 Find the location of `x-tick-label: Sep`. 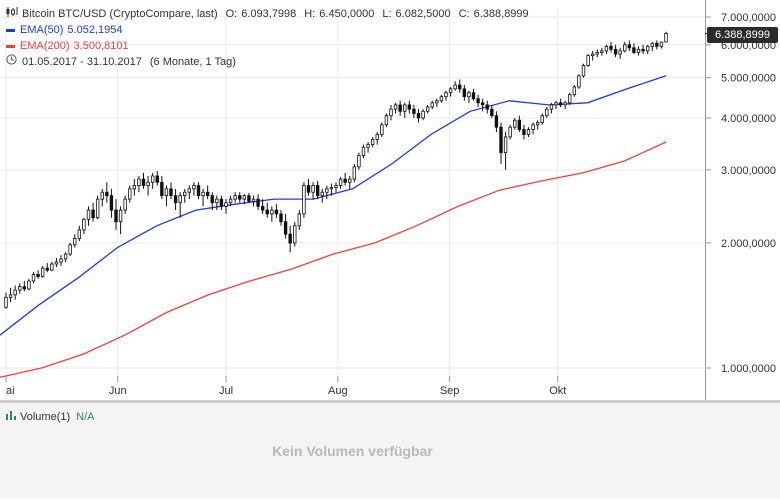

x-tick-label: Sep is located at coordinates (450, 391).